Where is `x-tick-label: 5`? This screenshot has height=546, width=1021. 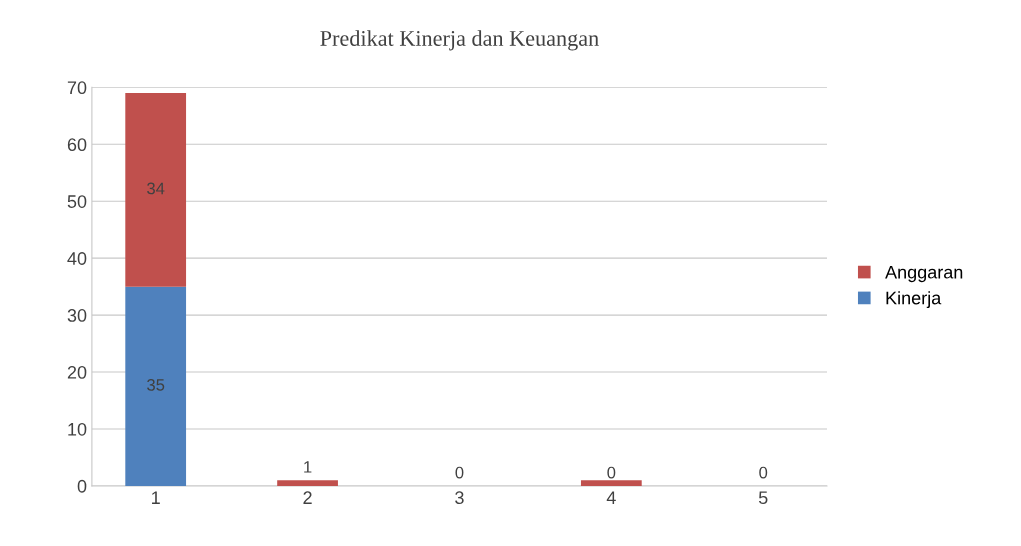 x-tick-label: 5 is located at coordinates (763, 498).